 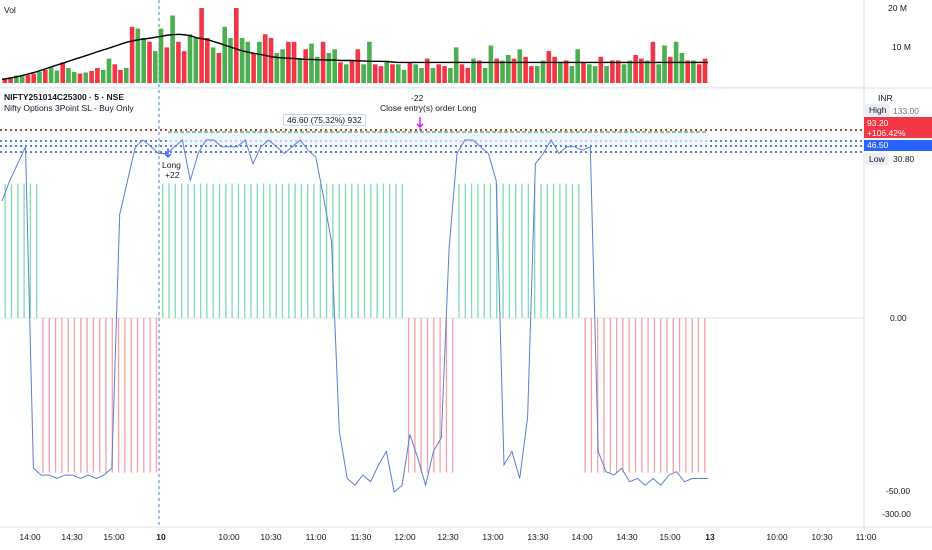 I want to click on time-axis-label: 13, so click(x=710, y=537).